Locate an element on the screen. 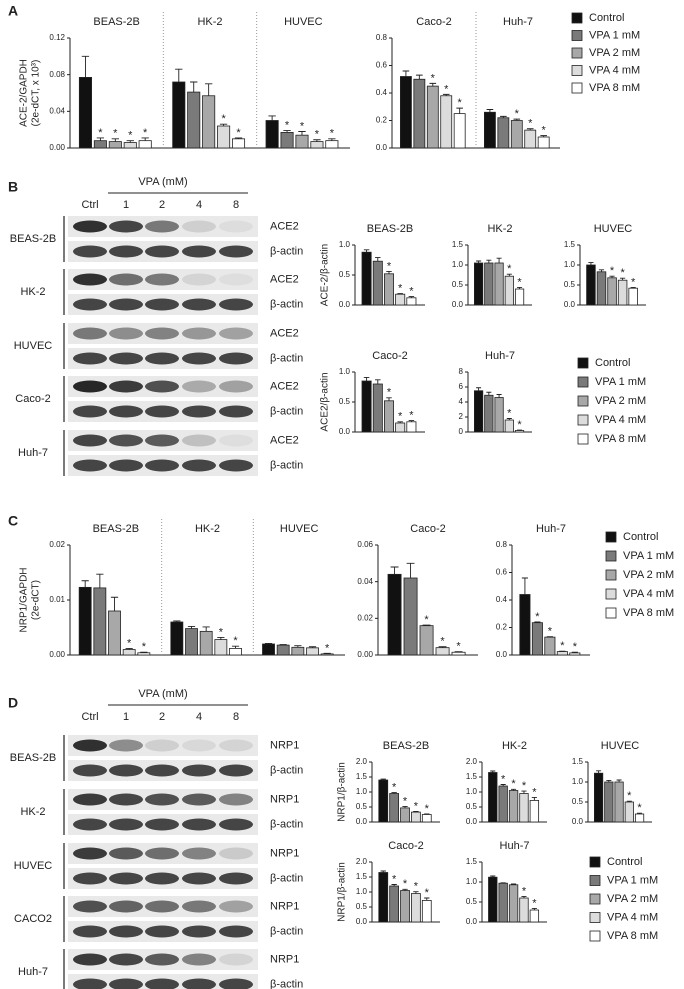 This screenshot has width=684, height=989. y-tick-label: 6 is located at coordinates (461, 386).